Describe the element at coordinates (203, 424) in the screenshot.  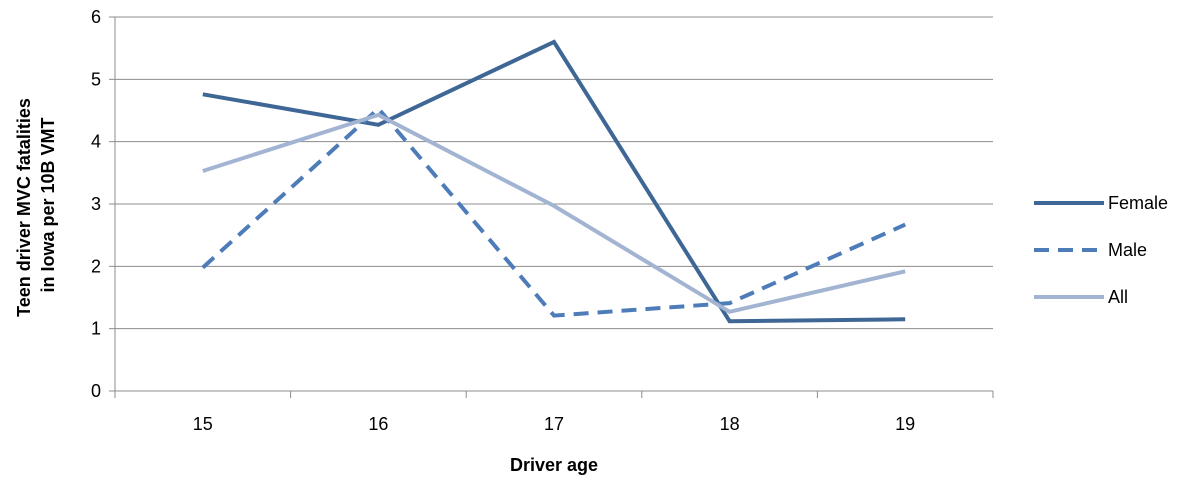
I see `x-tick-label-15: 15` at that location.